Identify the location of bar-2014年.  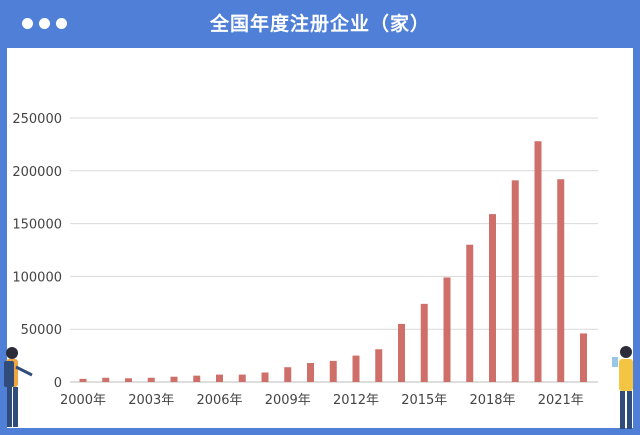
(401, 352).